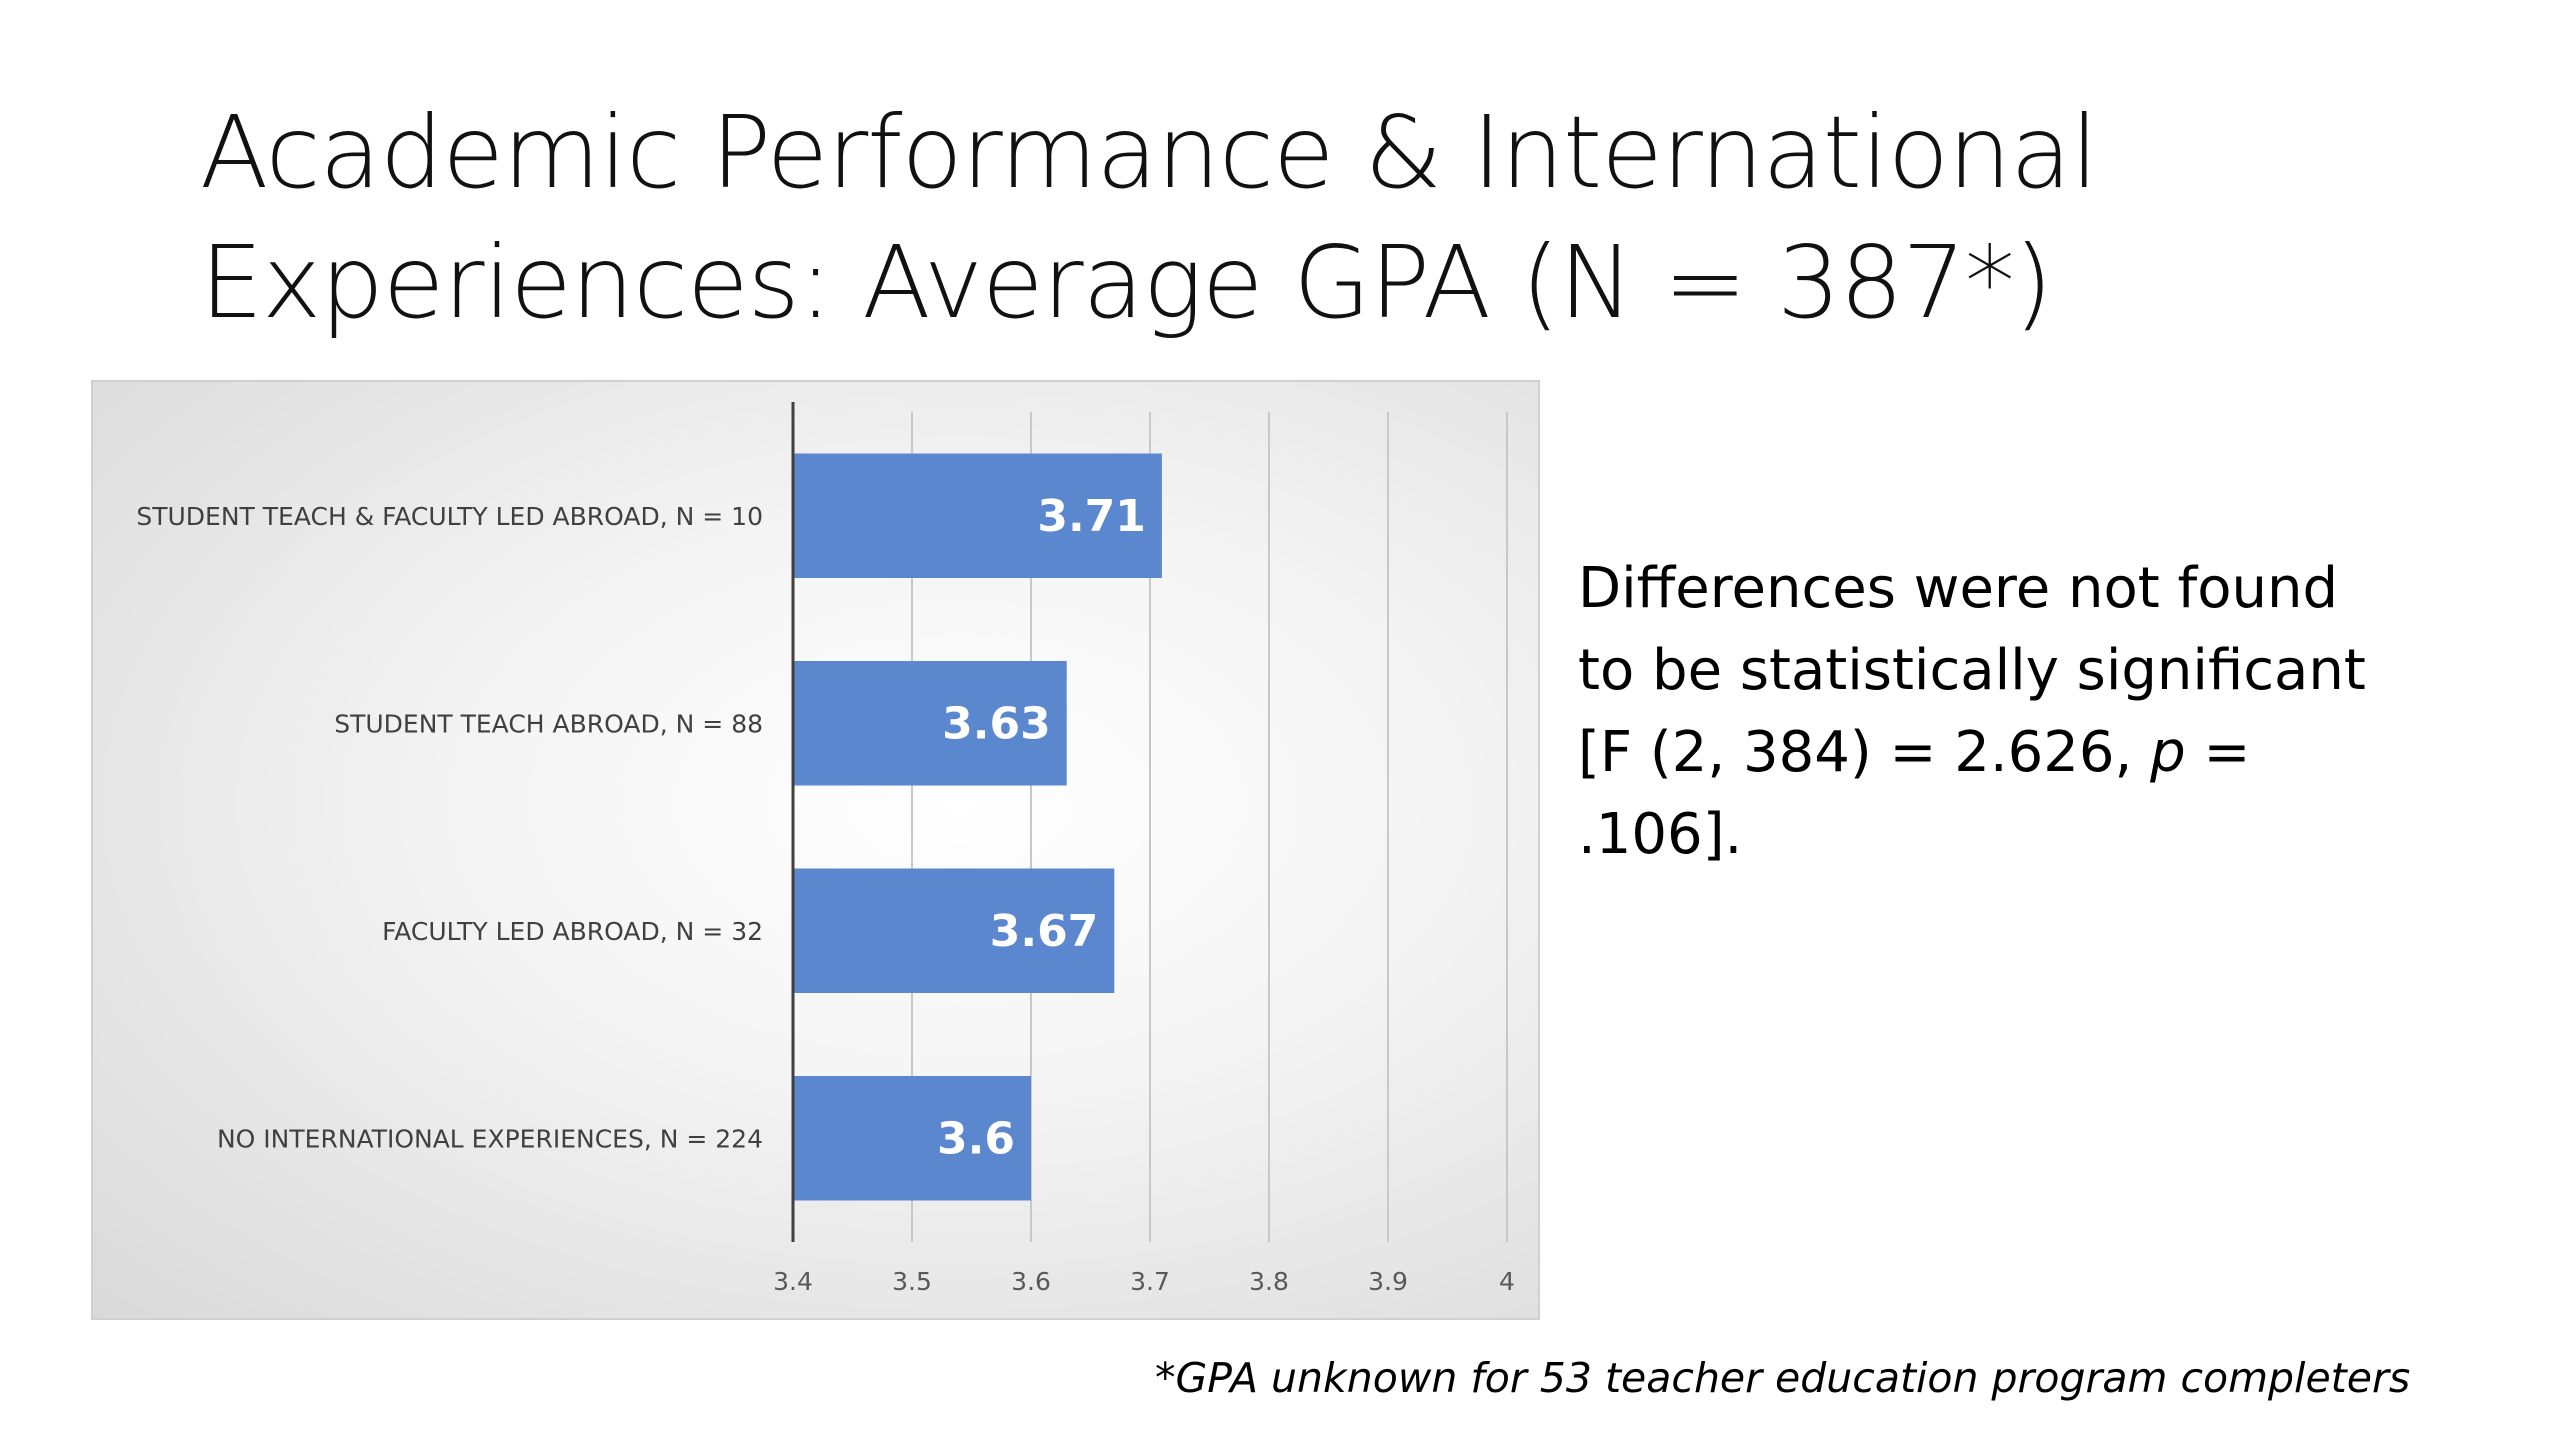 This screenshot has height=1440, width=2560. Describe the element at coordinates (793, 1281) in the screenshot. I see `x-tick-label: 3.4` at that location.